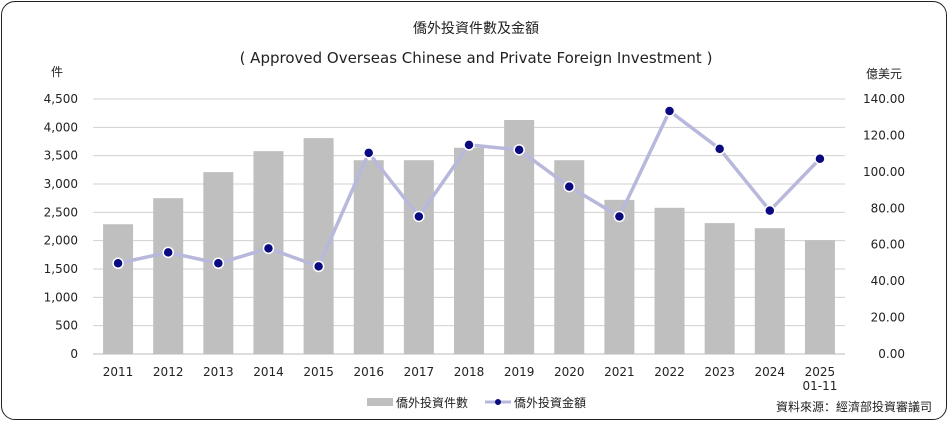  Describe the element at coordinates (61, 241) in the screenshot. I see `left-tick-label: 2,000` at that location.